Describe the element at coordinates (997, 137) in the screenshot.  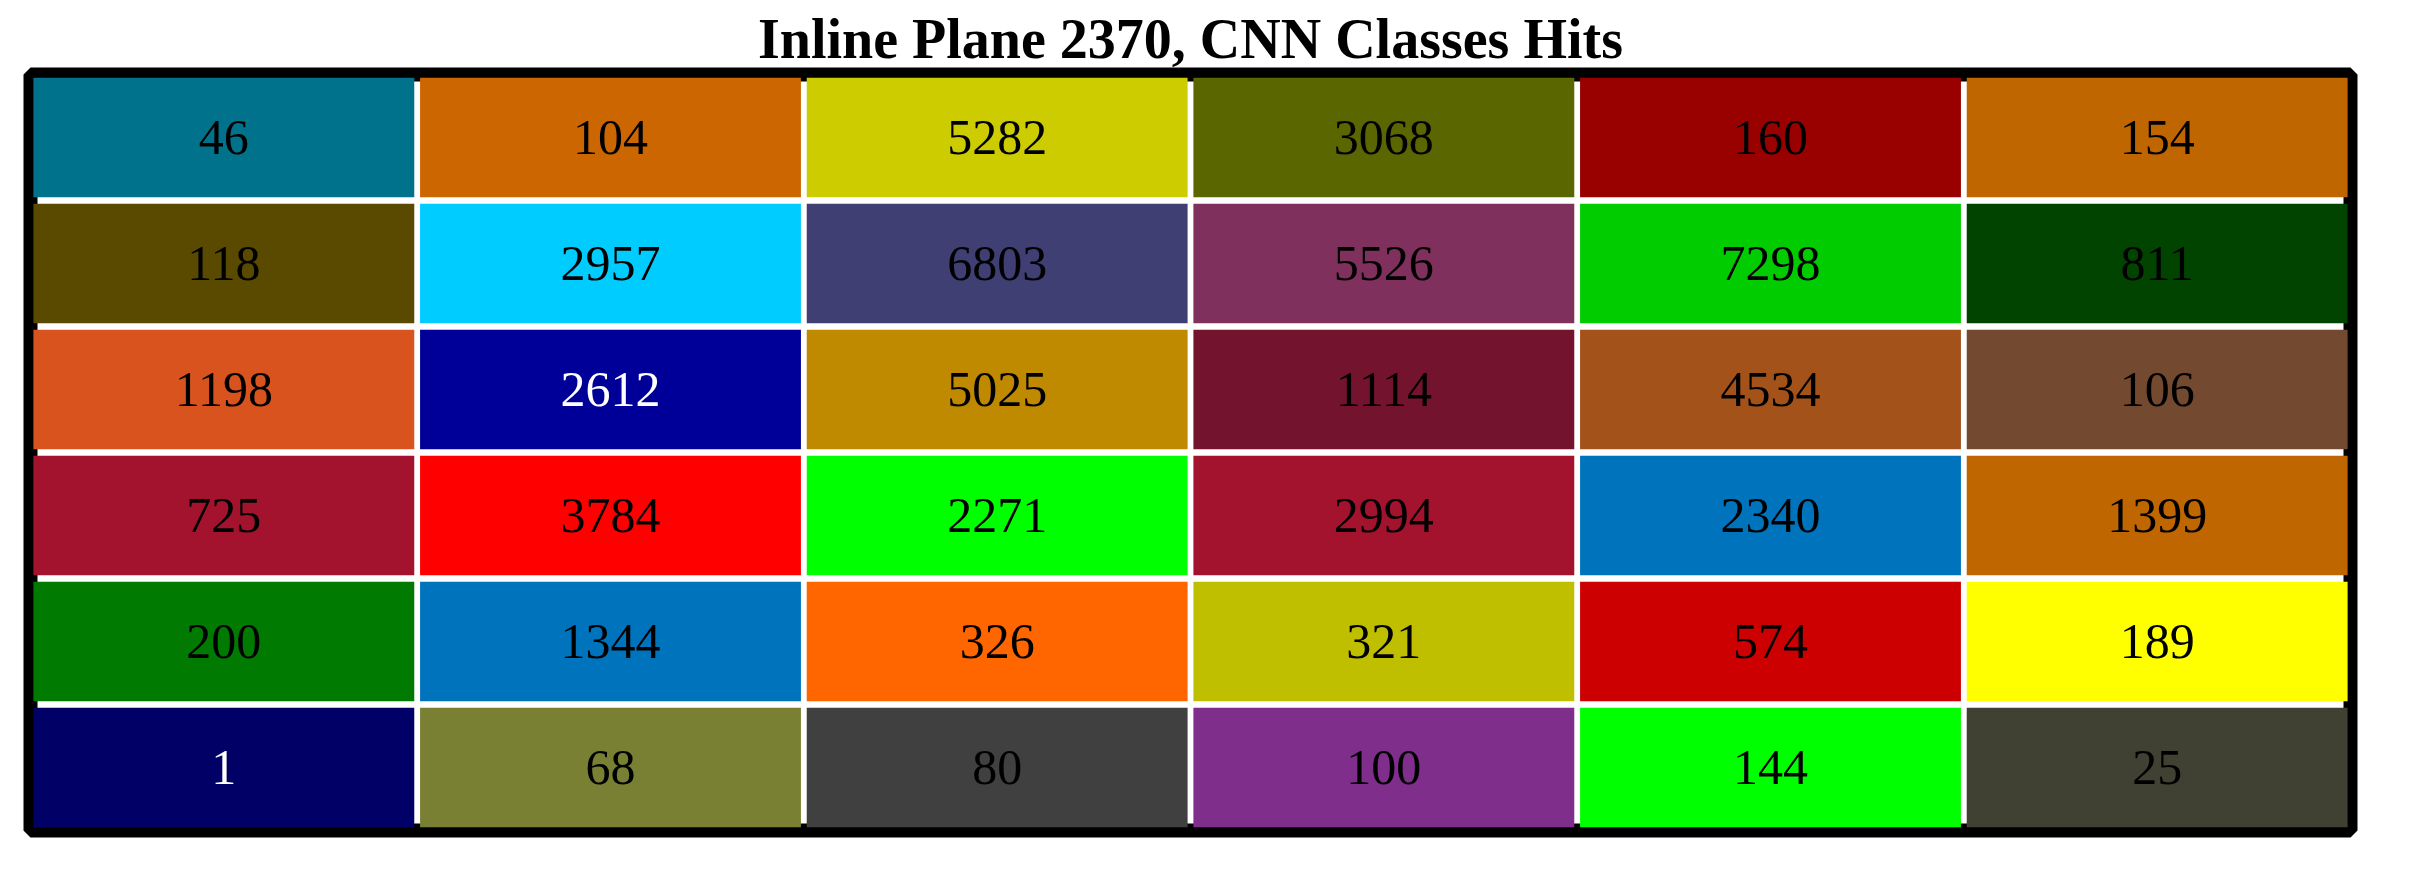
I see `data-label: 5282` at that location.